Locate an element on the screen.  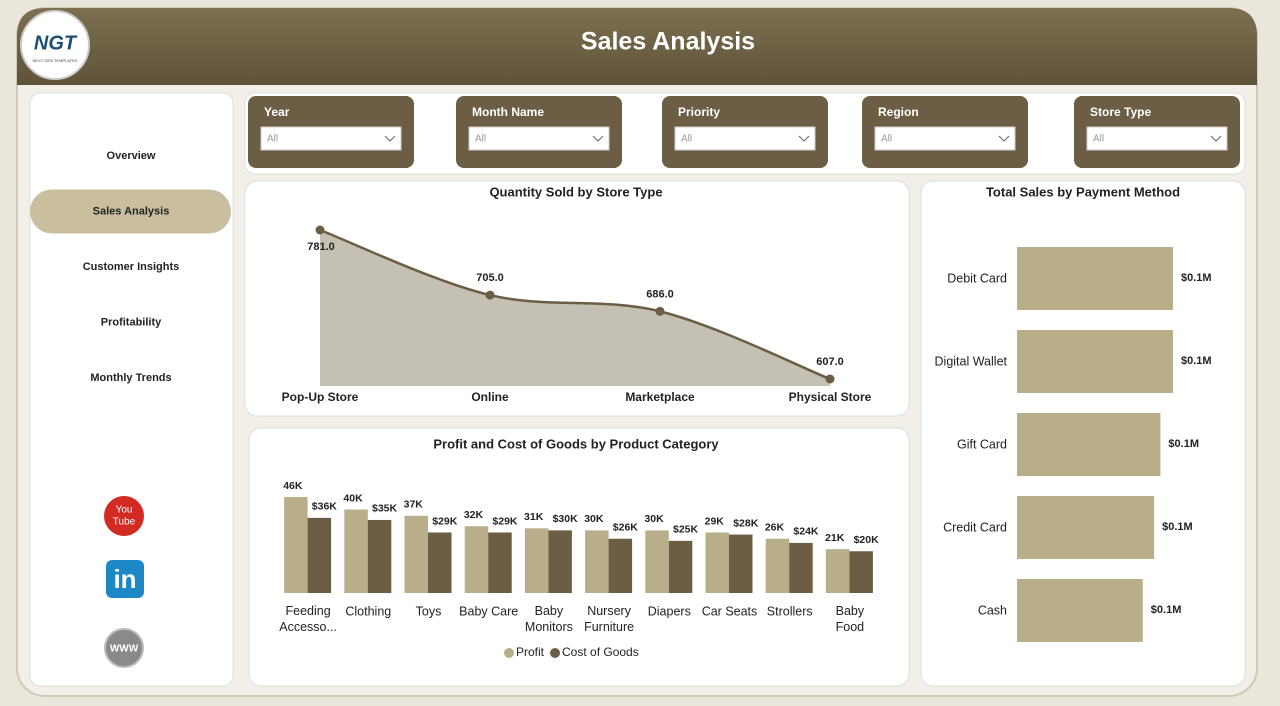
y-tick-label: Cash is located at coordinates (992, 610).